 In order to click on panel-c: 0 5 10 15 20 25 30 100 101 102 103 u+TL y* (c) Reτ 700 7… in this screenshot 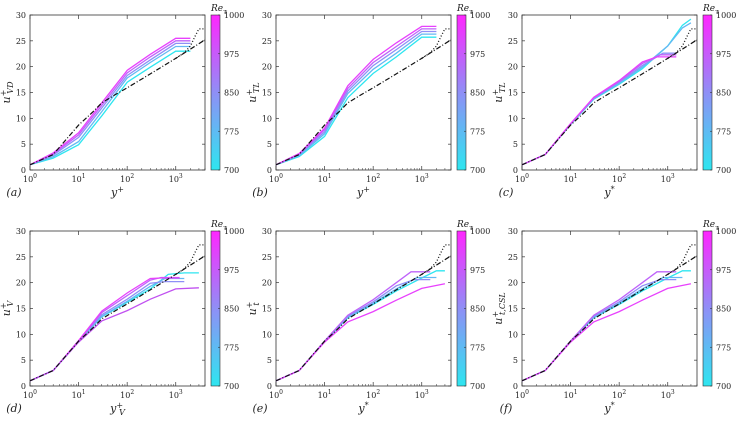, I will do `click(613, 101)`.